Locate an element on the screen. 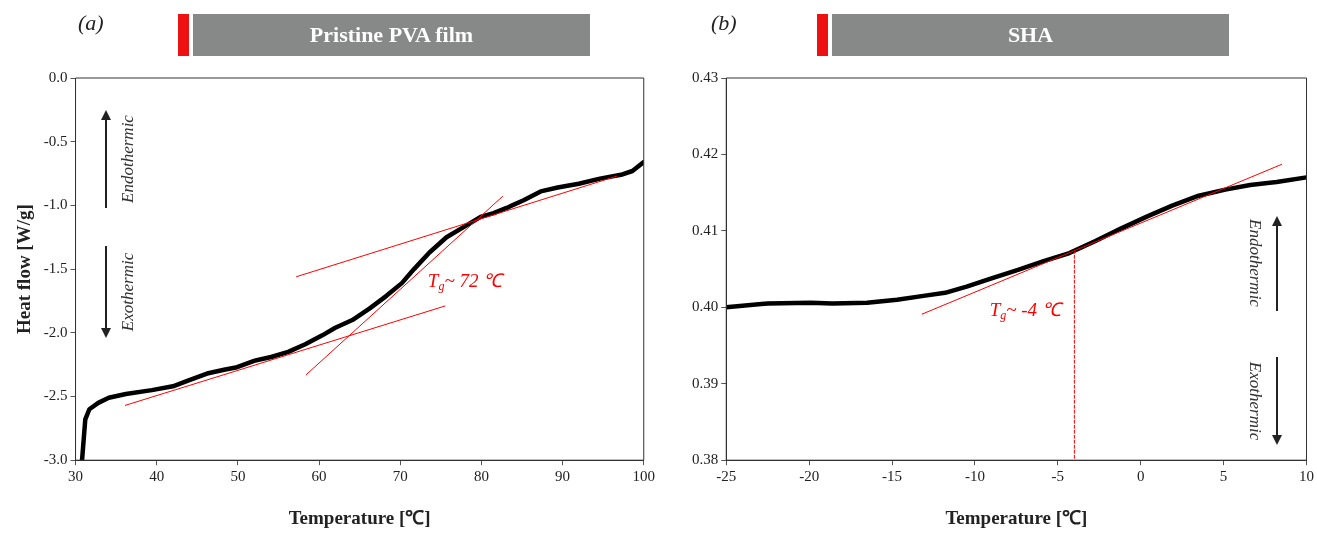 This screenshot has height=542, width=1317. chart-title: SHA is located at coordinates (1030, 35).